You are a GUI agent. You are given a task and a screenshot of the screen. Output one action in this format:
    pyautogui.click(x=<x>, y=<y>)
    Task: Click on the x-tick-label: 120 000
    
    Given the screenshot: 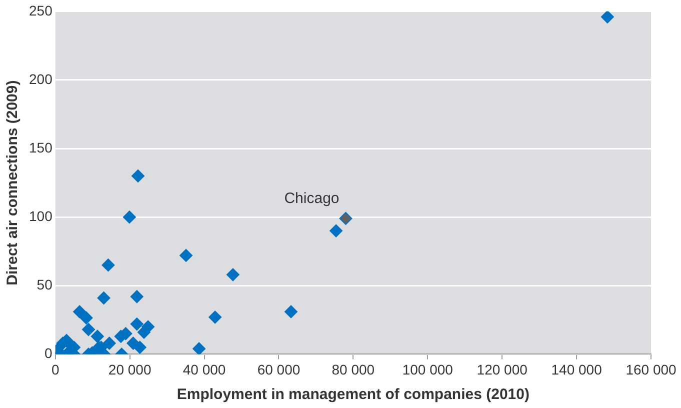 What is the action you would take?
    pyautogui.click(x=502, y=369)
    